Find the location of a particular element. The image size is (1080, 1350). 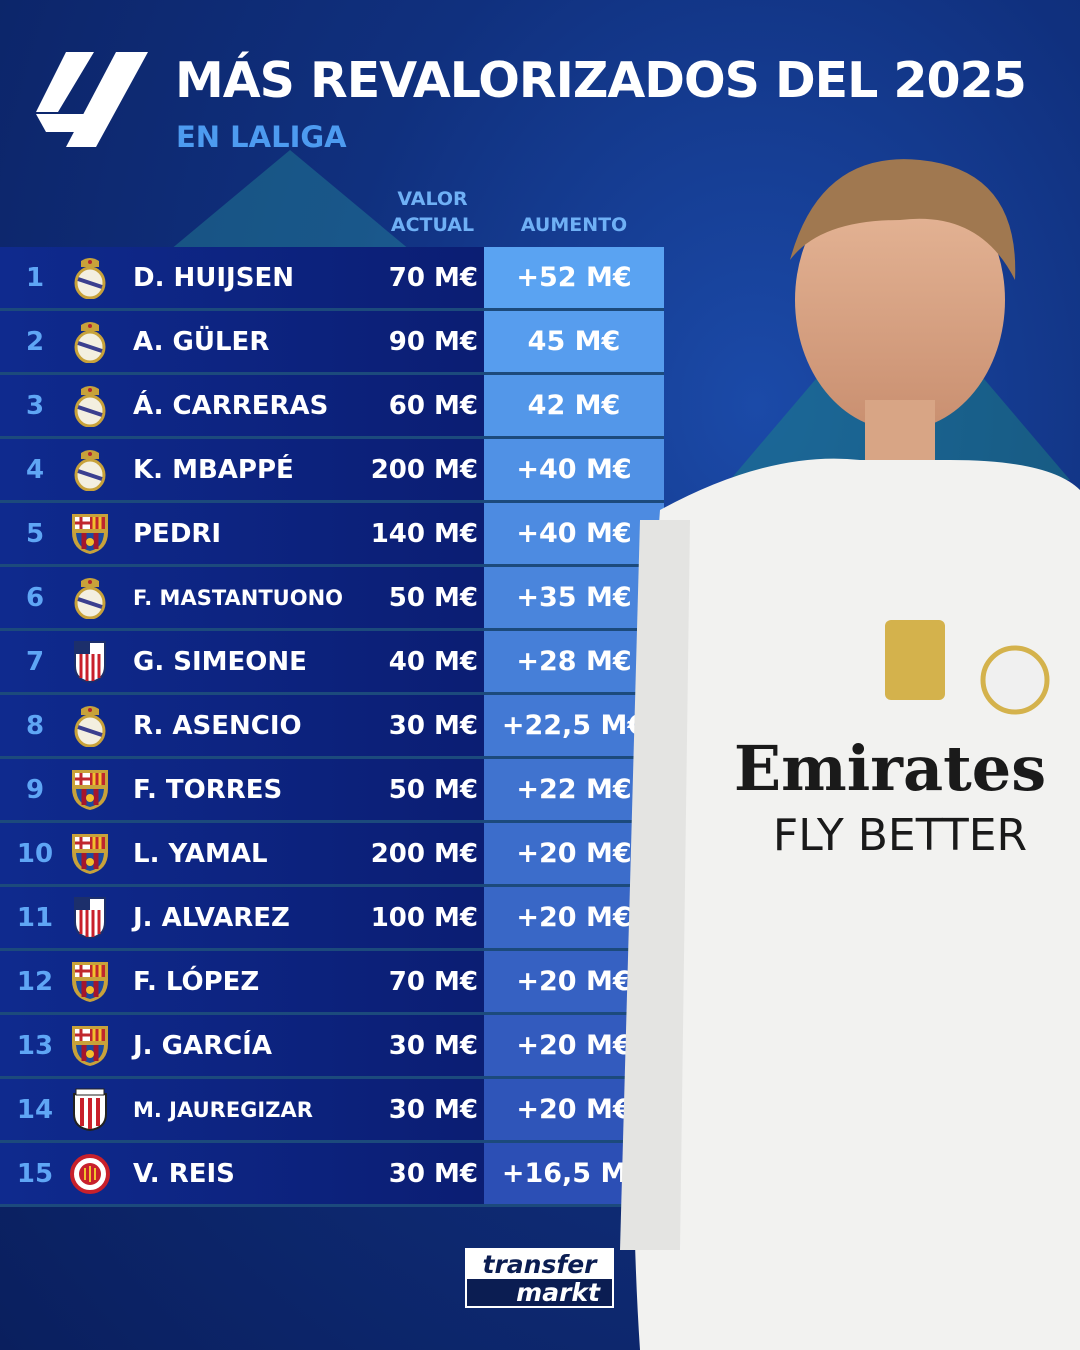

table-row: 8 R. ASENCIO 30 M€ +22,5 M€ is located at coordinates (332, 727).